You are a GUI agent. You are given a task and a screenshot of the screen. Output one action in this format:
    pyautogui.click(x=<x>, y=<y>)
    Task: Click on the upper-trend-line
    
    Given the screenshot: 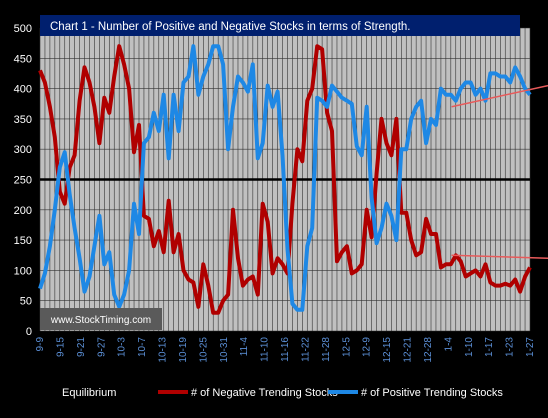 What is the action you would take?
    pyautogui.click(x=499, y=96)
    